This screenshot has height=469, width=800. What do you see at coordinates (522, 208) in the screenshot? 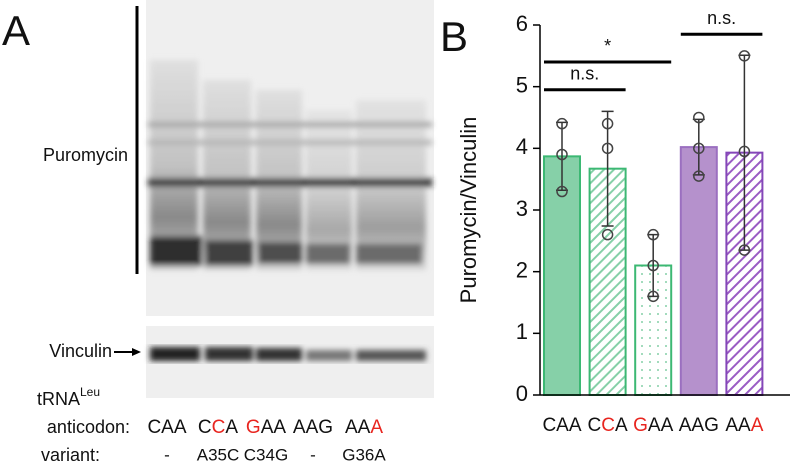
I see `y-tick-label: 3` at bounding box center [522, 208].